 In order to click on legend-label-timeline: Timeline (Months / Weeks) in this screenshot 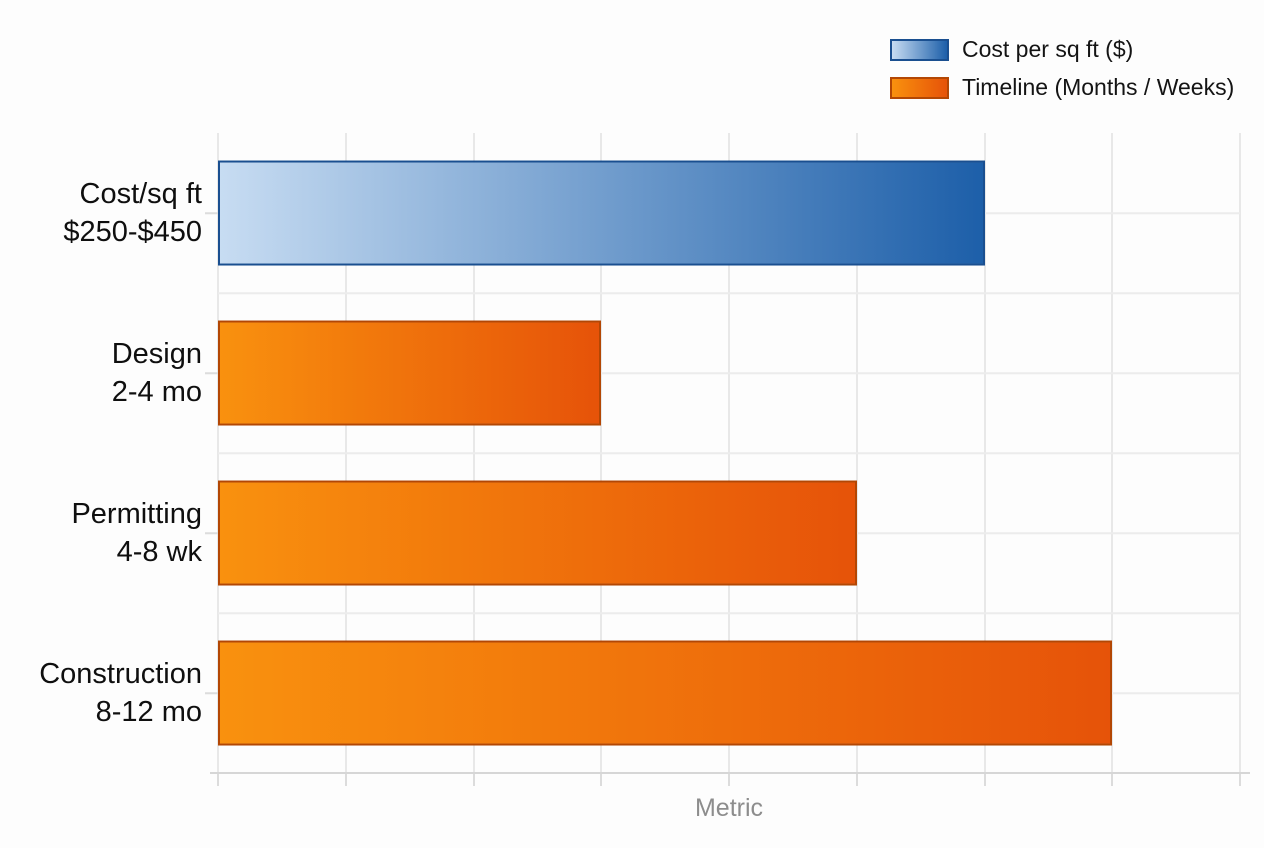, I will do `click(1098, 87)`.